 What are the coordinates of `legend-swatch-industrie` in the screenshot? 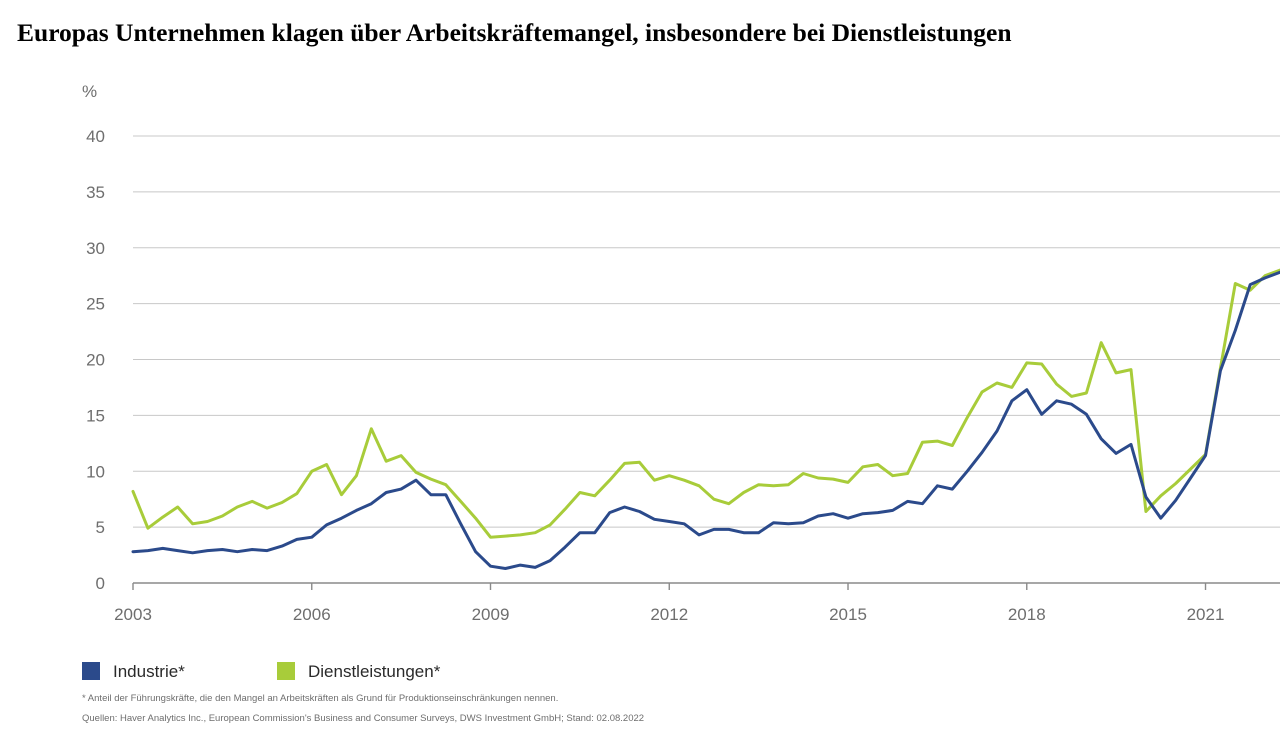 It's located at (91, 671).